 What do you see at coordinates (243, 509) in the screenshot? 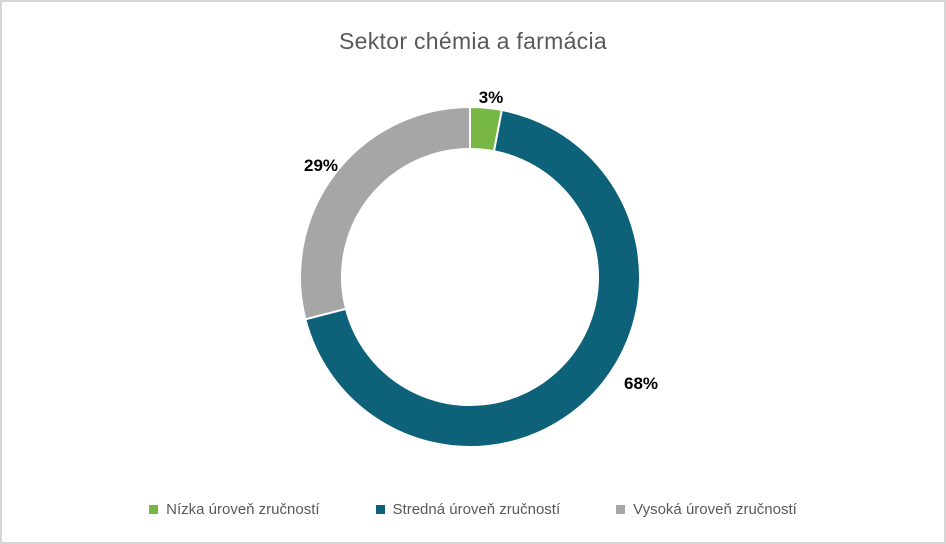
I see `legend-label-nizka: Nízka úroveň zručností` at bounding box center [243, 509].